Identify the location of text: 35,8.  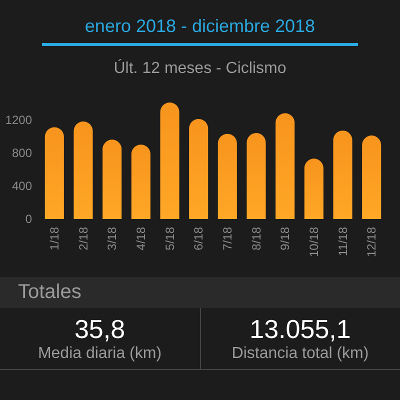
(99, 329).